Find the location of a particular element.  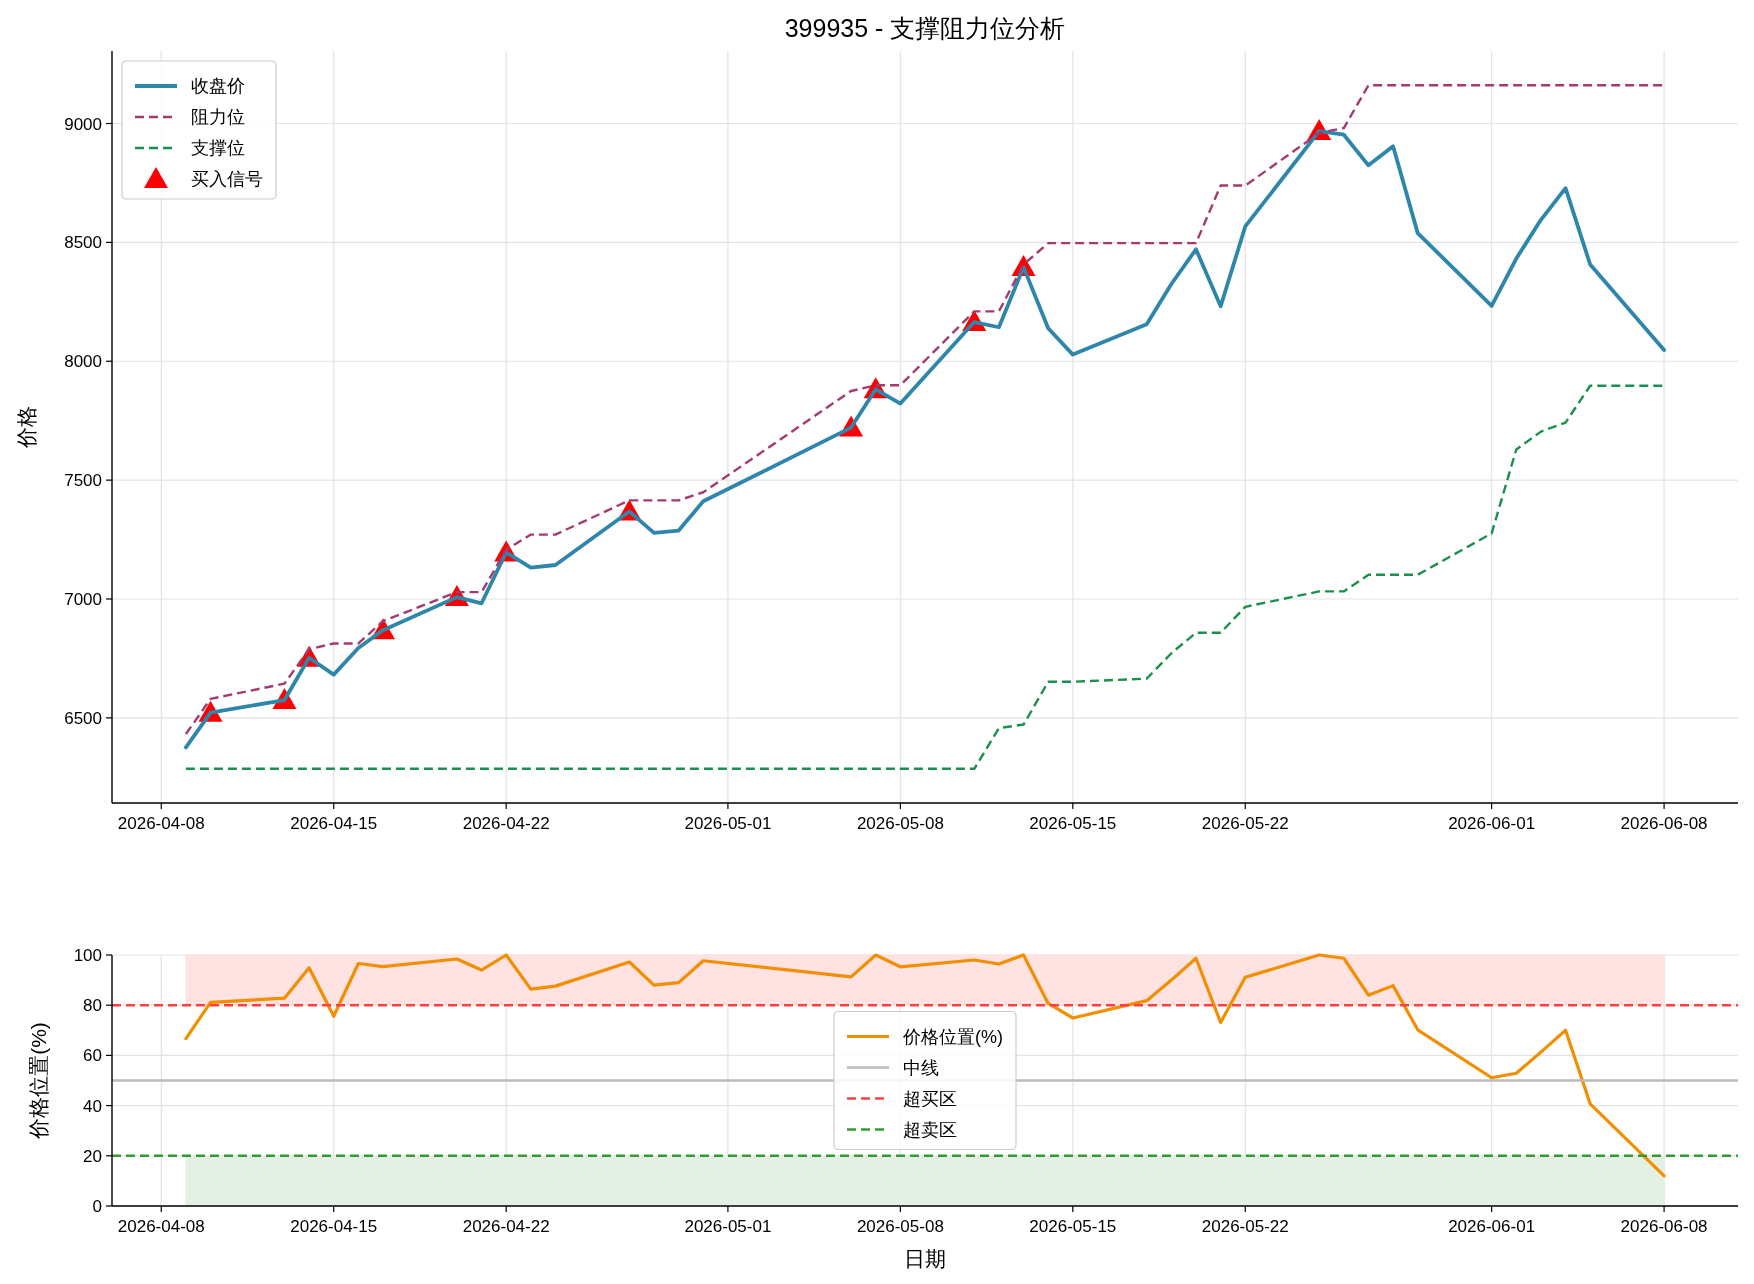

ref-line-label: 中线 is located at coordinates (921, 1067).